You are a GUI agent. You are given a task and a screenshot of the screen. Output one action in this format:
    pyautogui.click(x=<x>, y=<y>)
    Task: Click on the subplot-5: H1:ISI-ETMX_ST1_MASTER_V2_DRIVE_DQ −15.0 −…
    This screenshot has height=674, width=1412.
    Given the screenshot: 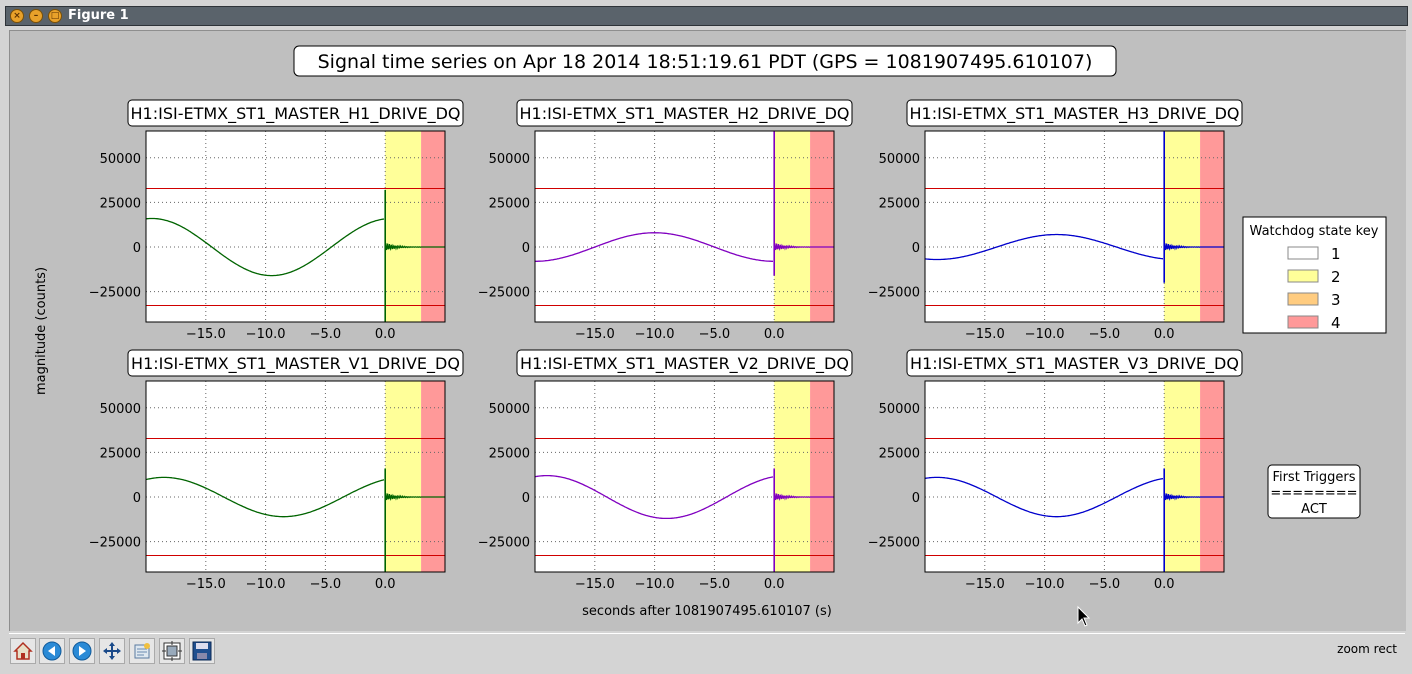 What is the action you would take?
    pyautogui.click(x=665, y=470)
    